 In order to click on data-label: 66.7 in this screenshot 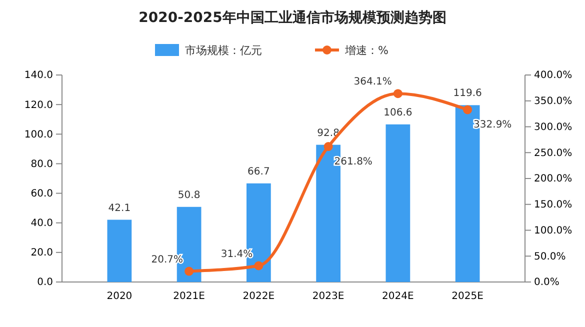, I will do `click(259, 172)`.